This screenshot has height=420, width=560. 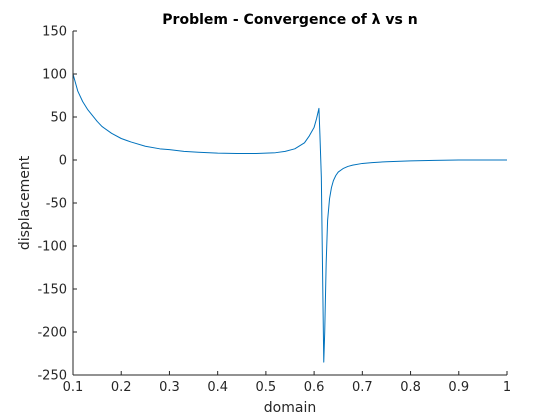 What do you see at coordinates (290, 408) in the screenshot?
I see `x-axis-label: domain` at bounding box center [290, 408].